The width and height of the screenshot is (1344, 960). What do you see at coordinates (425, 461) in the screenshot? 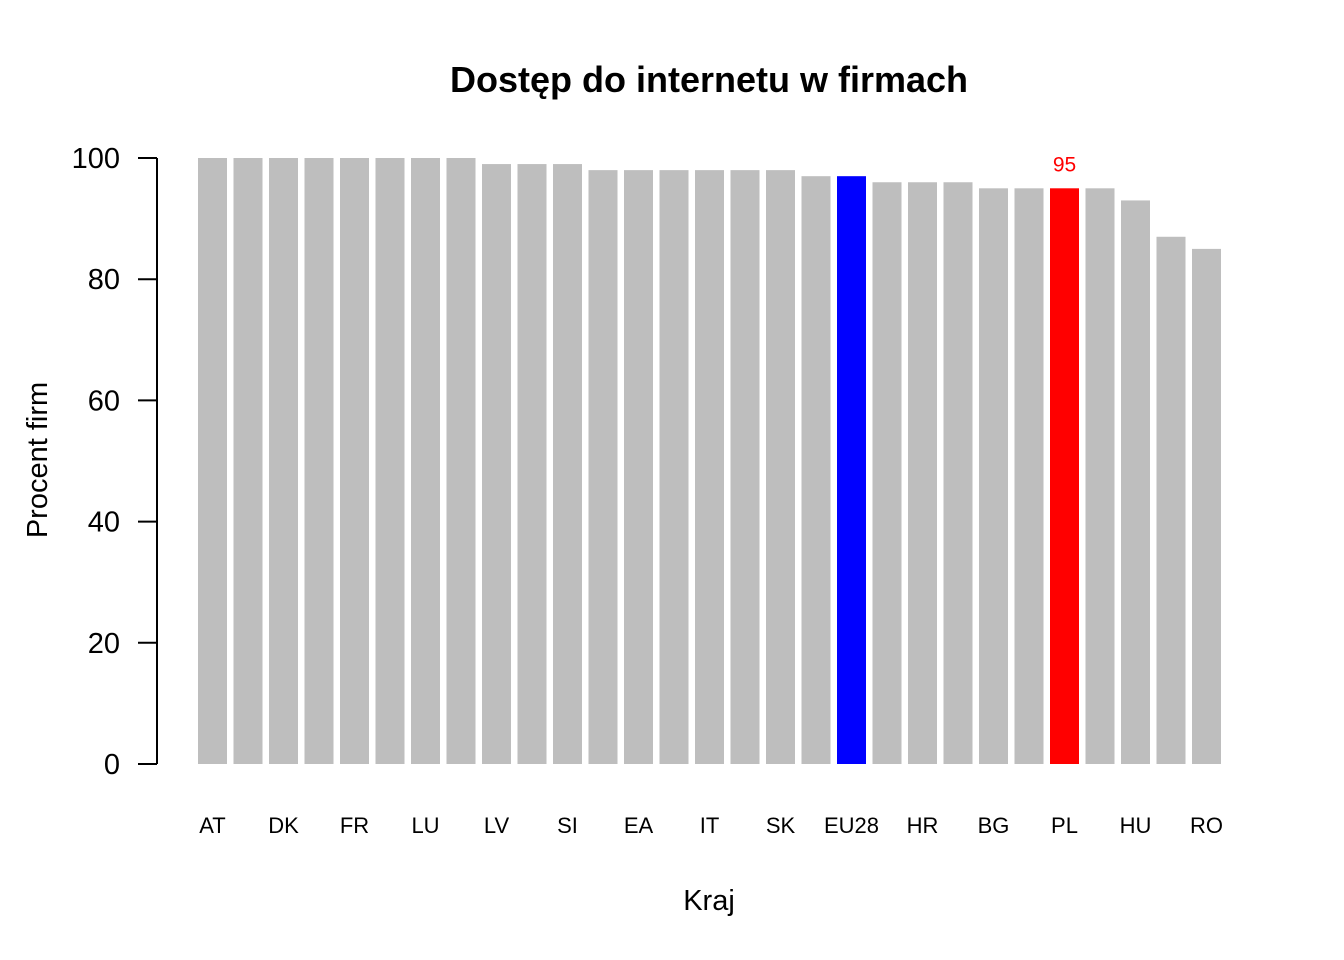
I see `bar-lu` at bounding box center [425, 461].